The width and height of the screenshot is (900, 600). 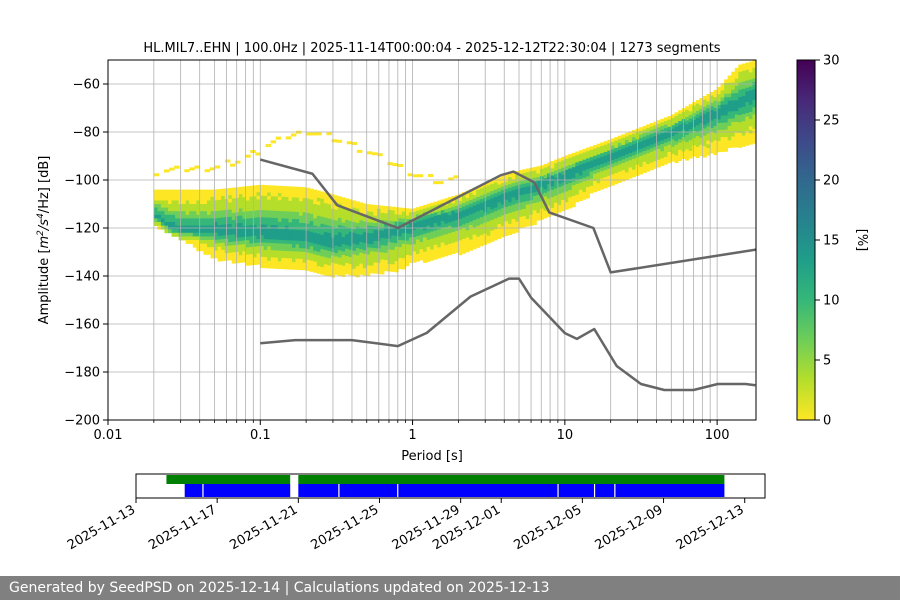 I want to click on availability-frame, so click(x=450, y=486).